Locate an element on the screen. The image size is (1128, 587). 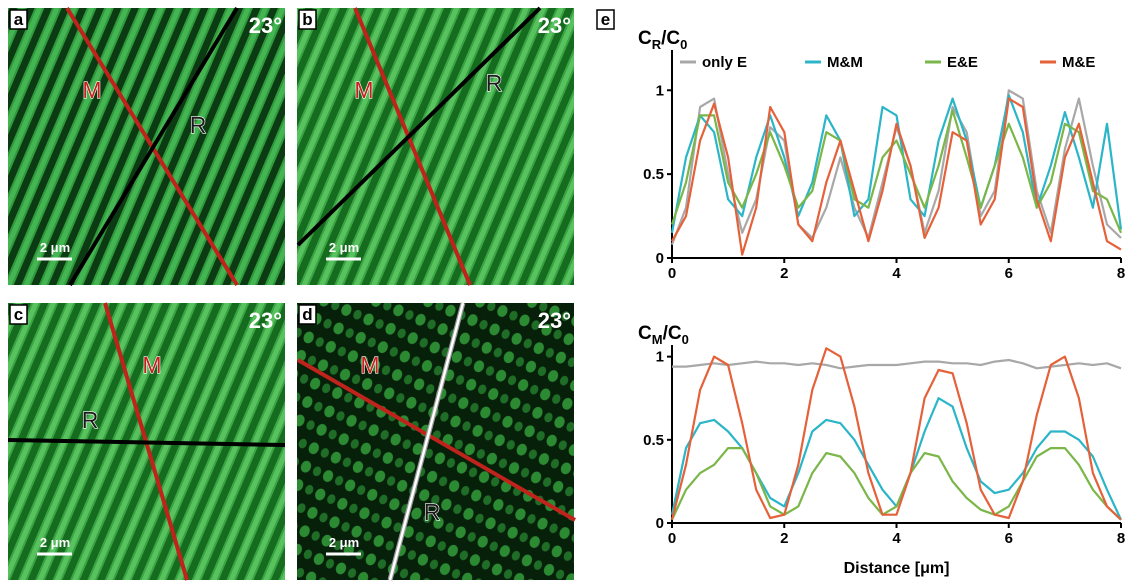
y-axis-label-part: M is located at coordinates (657, 339).